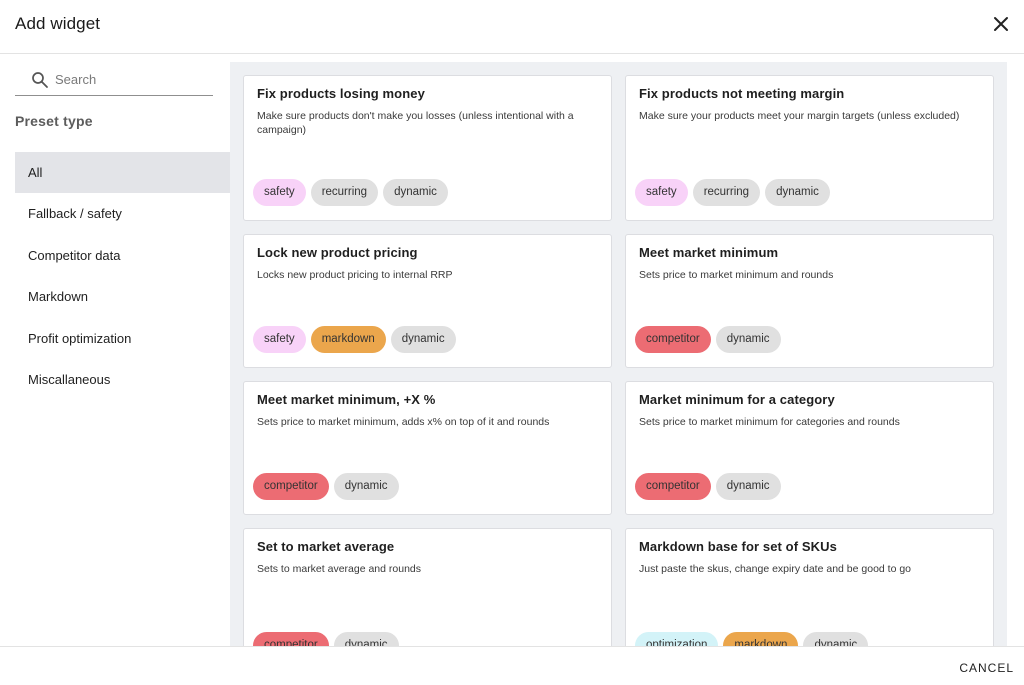  I want to click on widget-card-tags: safety markdown dynamic, so click(354, 339).